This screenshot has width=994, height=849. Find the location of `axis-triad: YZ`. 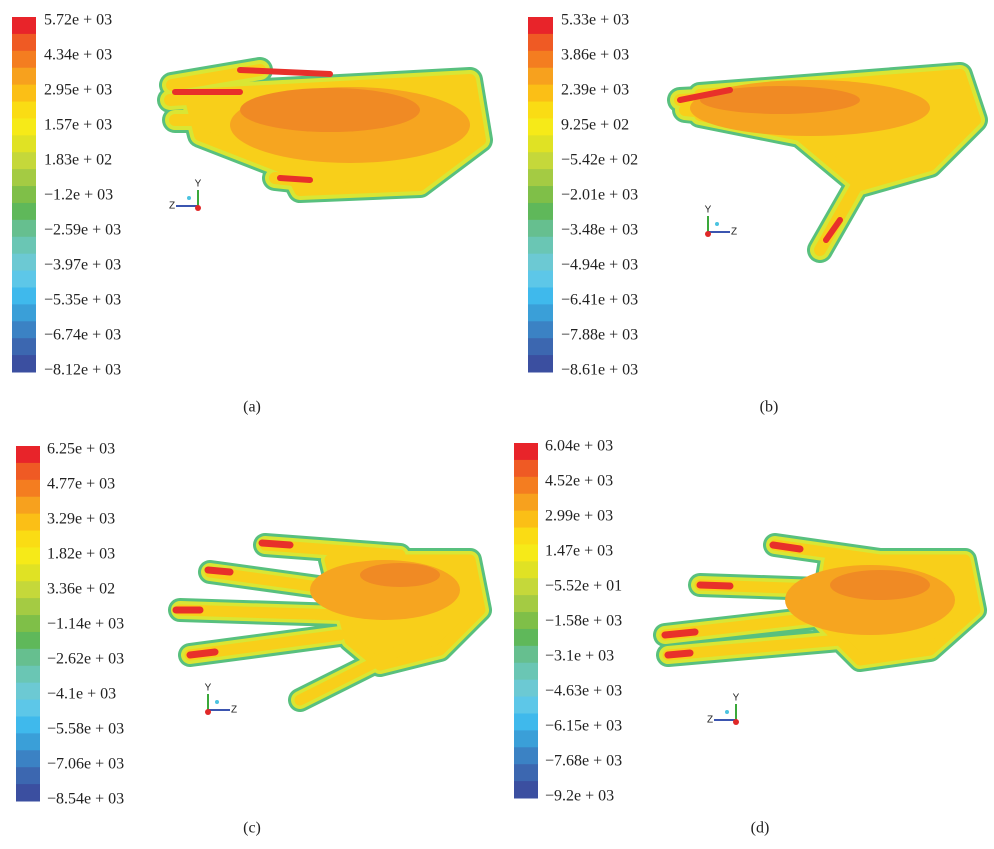

axis-triad: YZ is located at coordinates (185, 195).